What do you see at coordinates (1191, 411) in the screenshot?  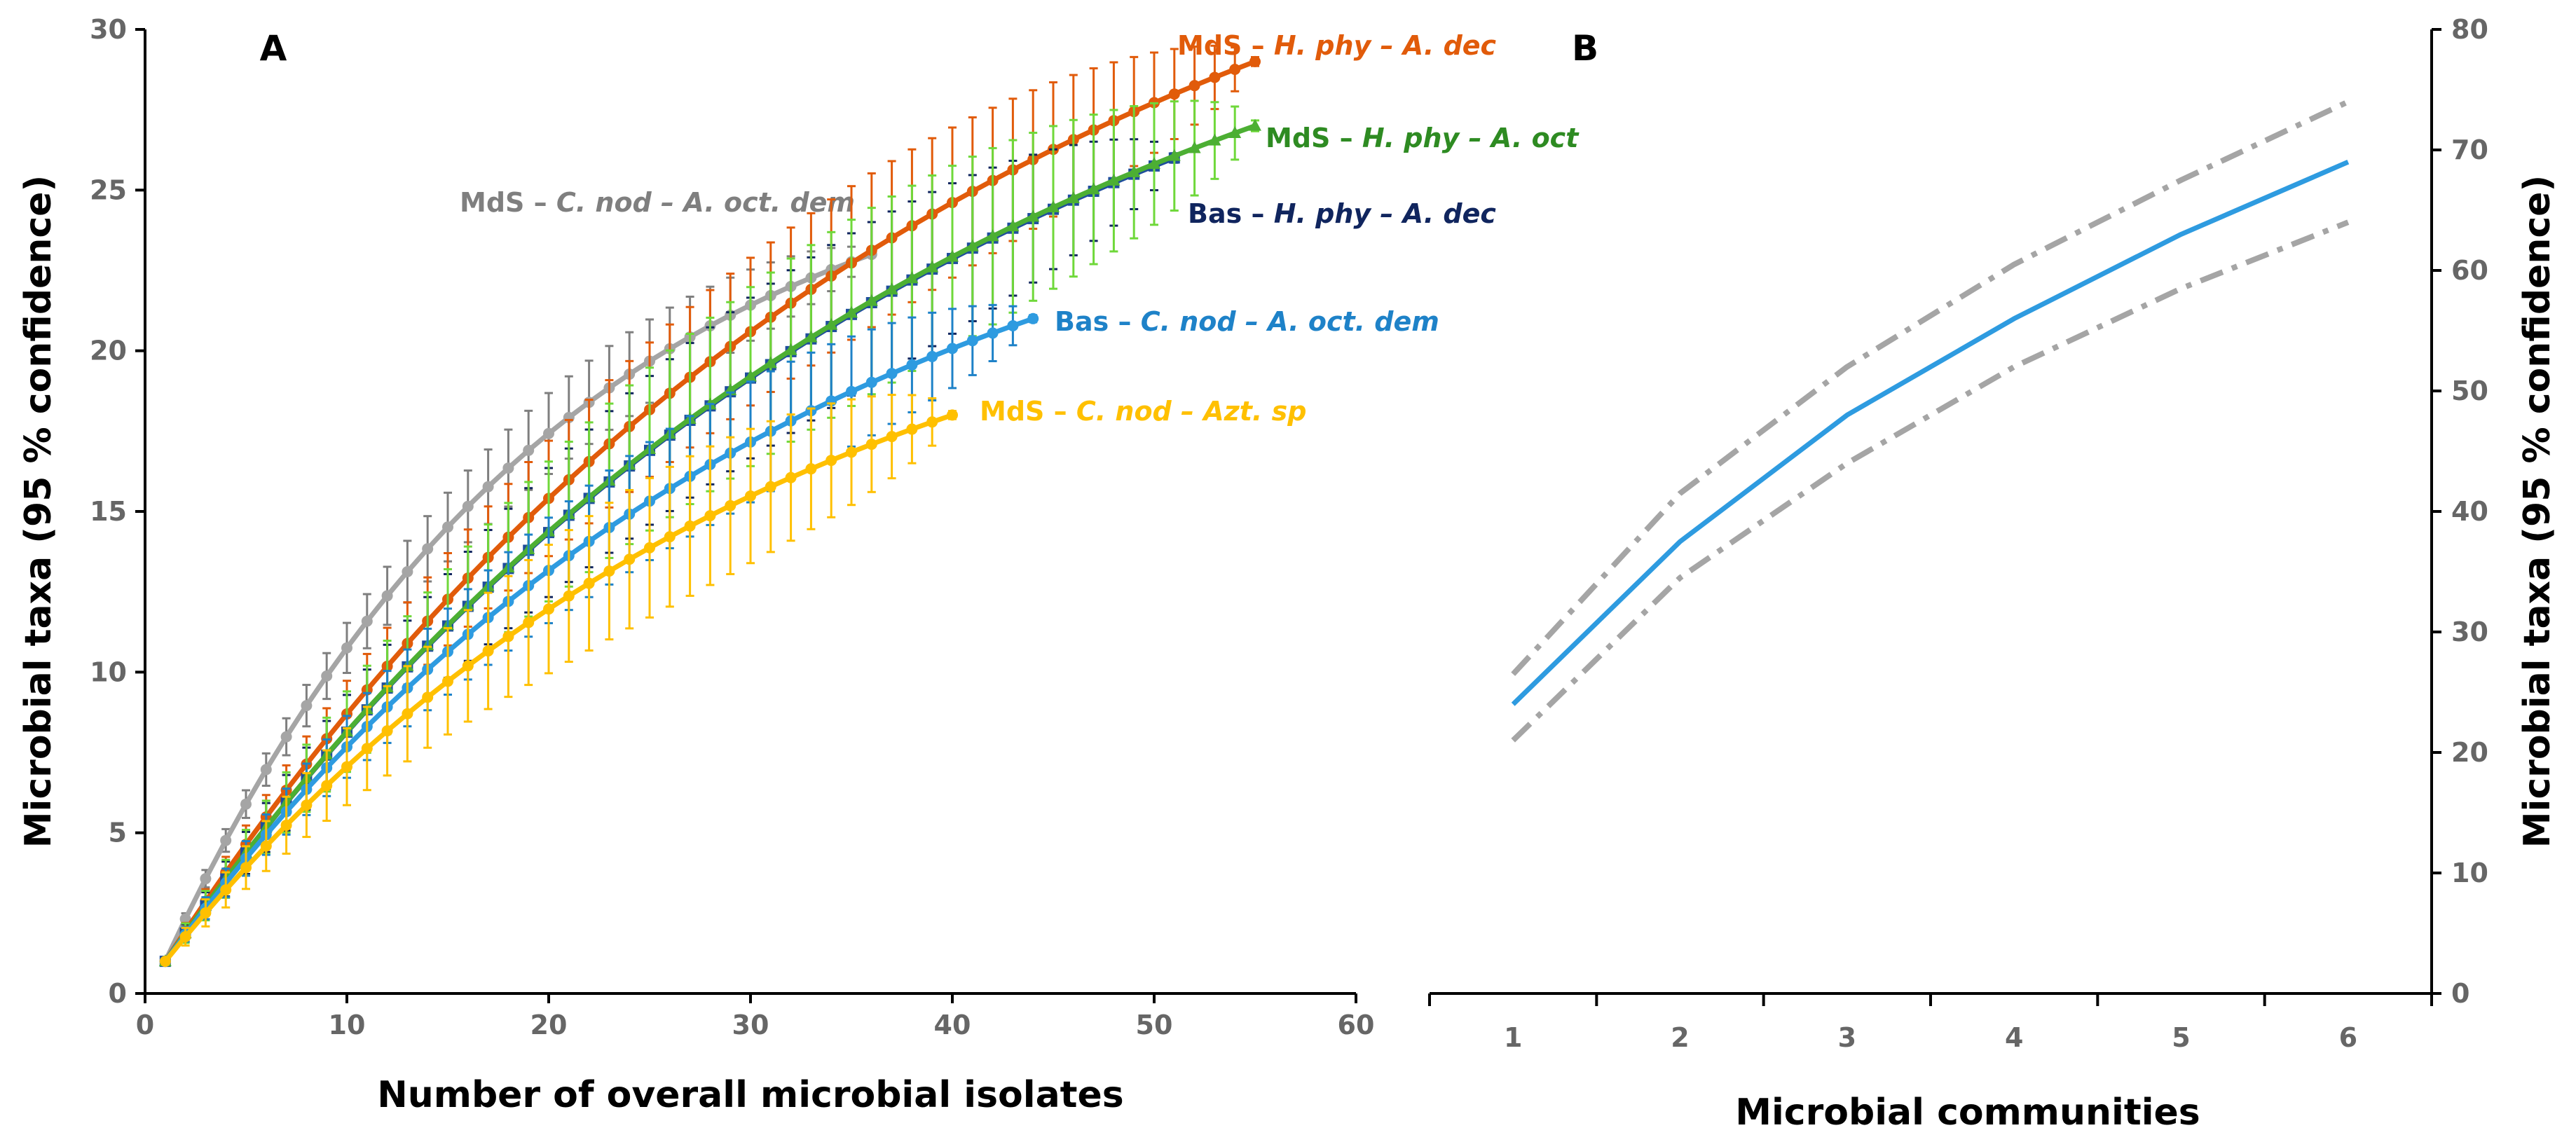 I see `series-label-taxa: C. nod – Azt. sp` at bounding box center [1191, 411].